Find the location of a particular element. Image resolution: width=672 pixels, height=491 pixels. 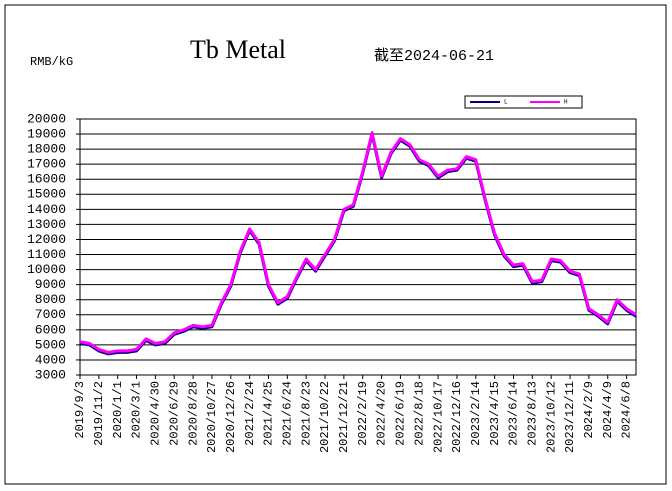

x-tick-label: 2022/4/20 is located at coordinates (382, 413).